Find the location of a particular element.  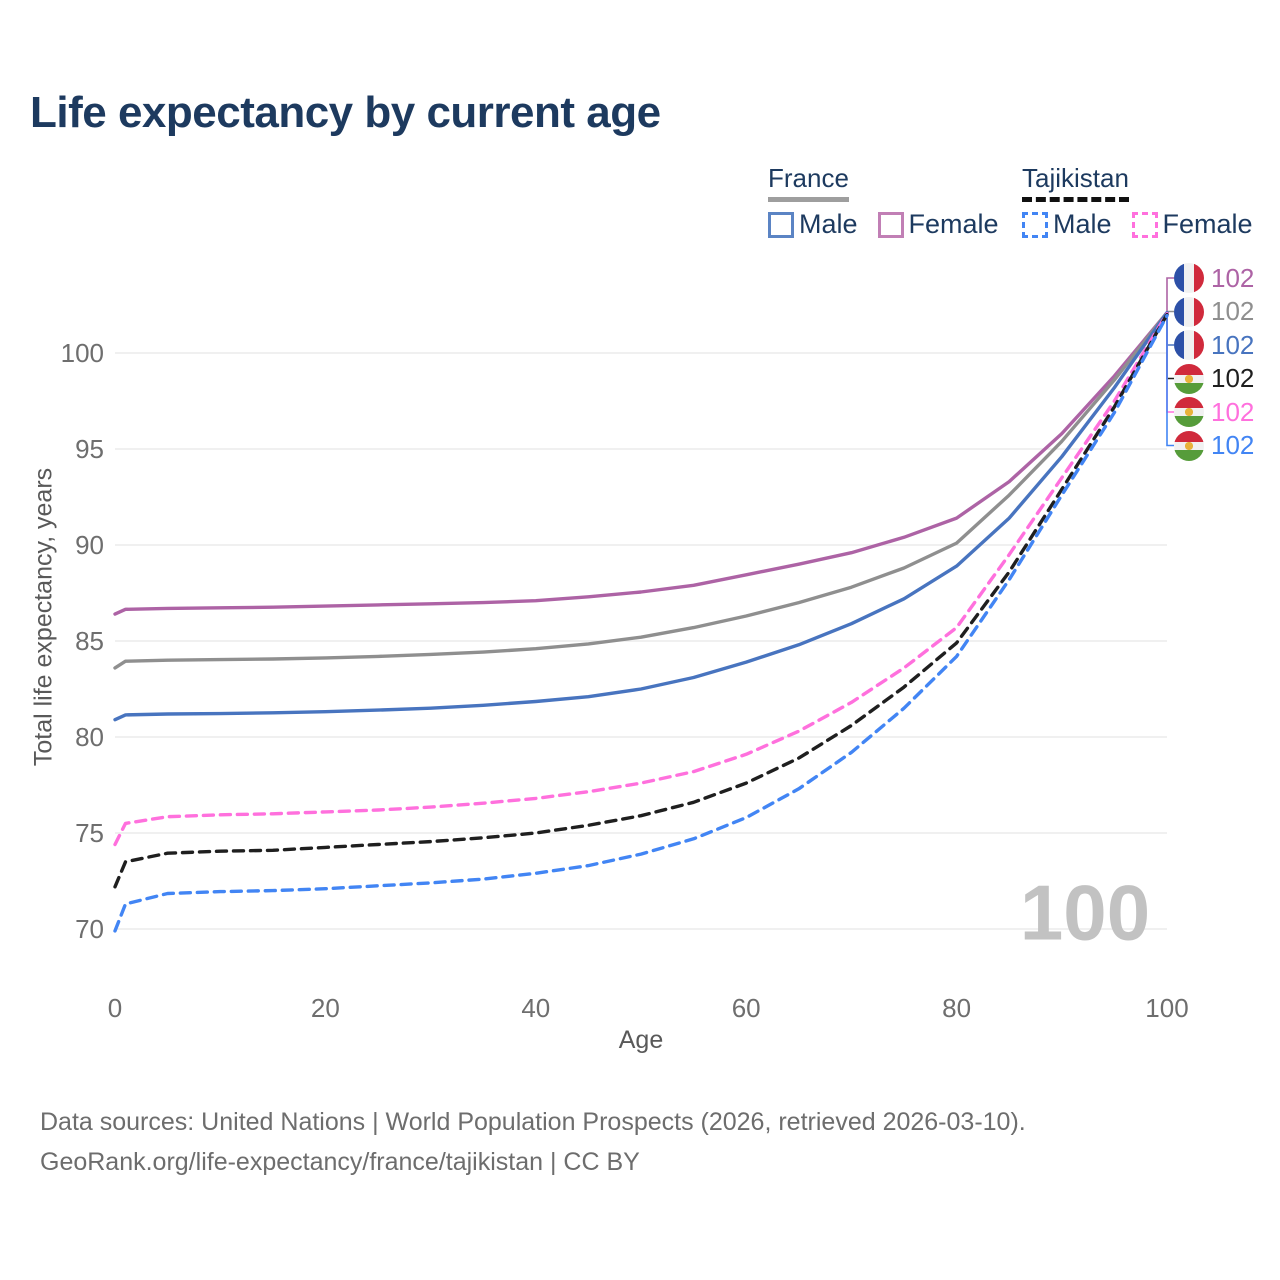

end-label-france-both: 102 is located at coordinates (1214, 312).